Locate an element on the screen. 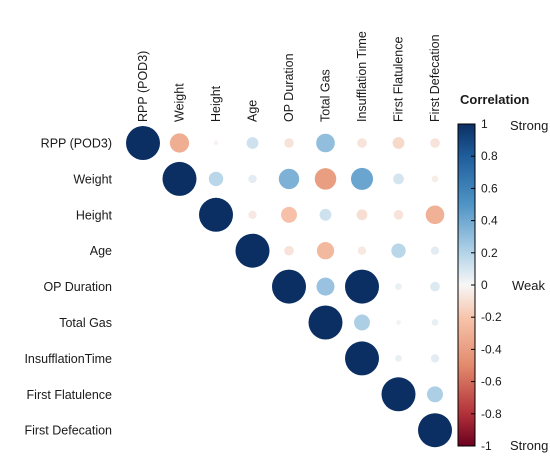 Image resolution: width=550 pixels, height=464 pixels. legend-tick-label: 0 is located at coordinates (484, 285).